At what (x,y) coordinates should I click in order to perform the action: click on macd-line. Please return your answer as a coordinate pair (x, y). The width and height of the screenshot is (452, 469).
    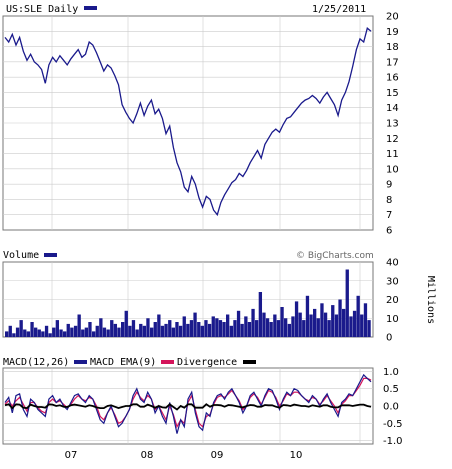
    Looking at the image, I should click on (188, 403).